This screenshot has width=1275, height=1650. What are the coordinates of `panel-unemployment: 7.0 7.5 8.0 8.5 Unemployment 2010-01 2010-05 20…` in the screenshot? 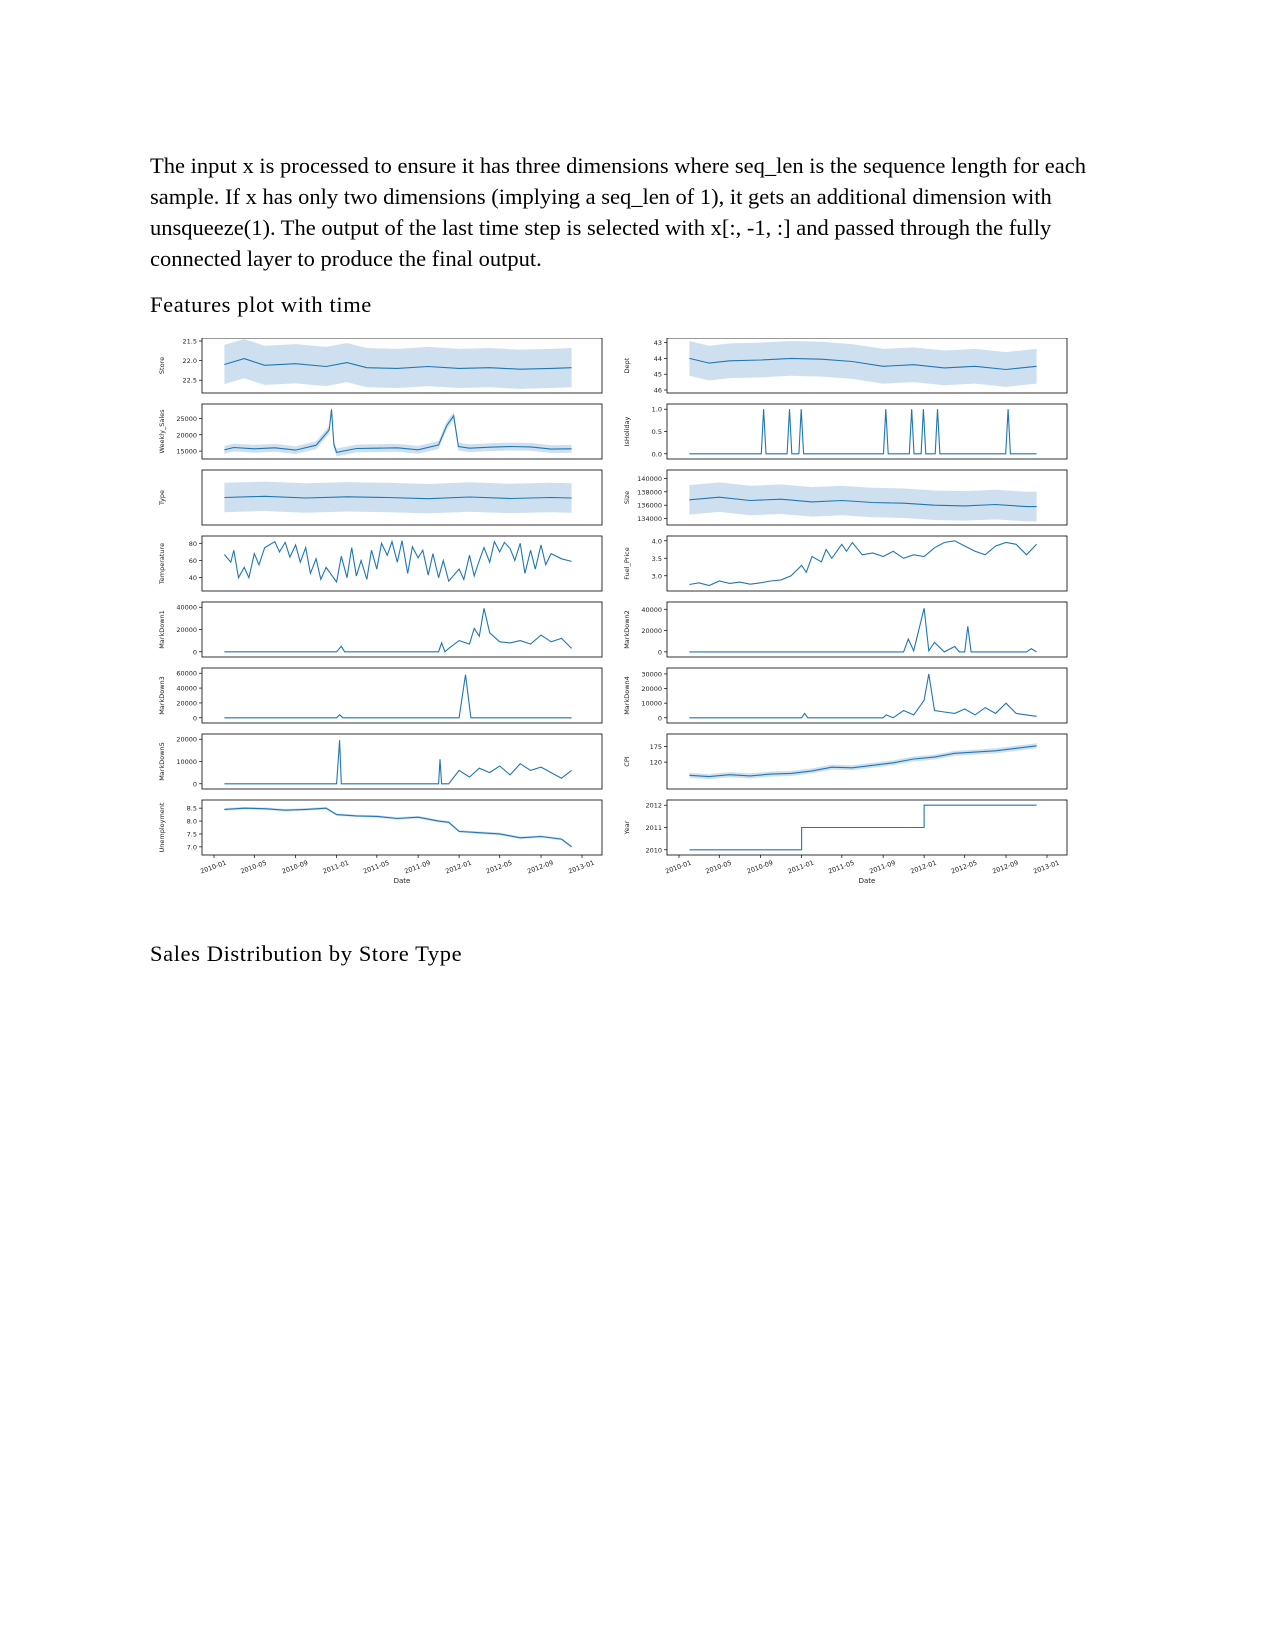 It's located at (380, 842).